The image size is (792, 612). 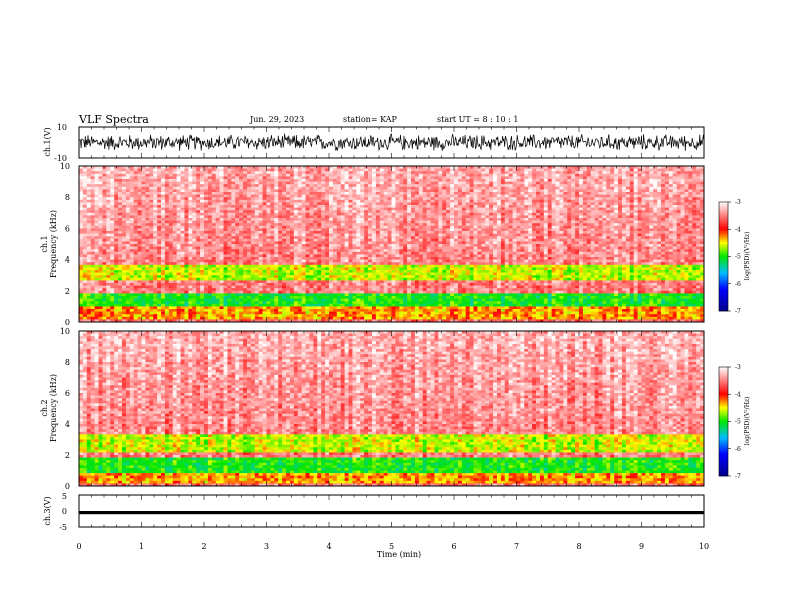 I want to click on time-tick-label: 0, so click(x=78, y=546).